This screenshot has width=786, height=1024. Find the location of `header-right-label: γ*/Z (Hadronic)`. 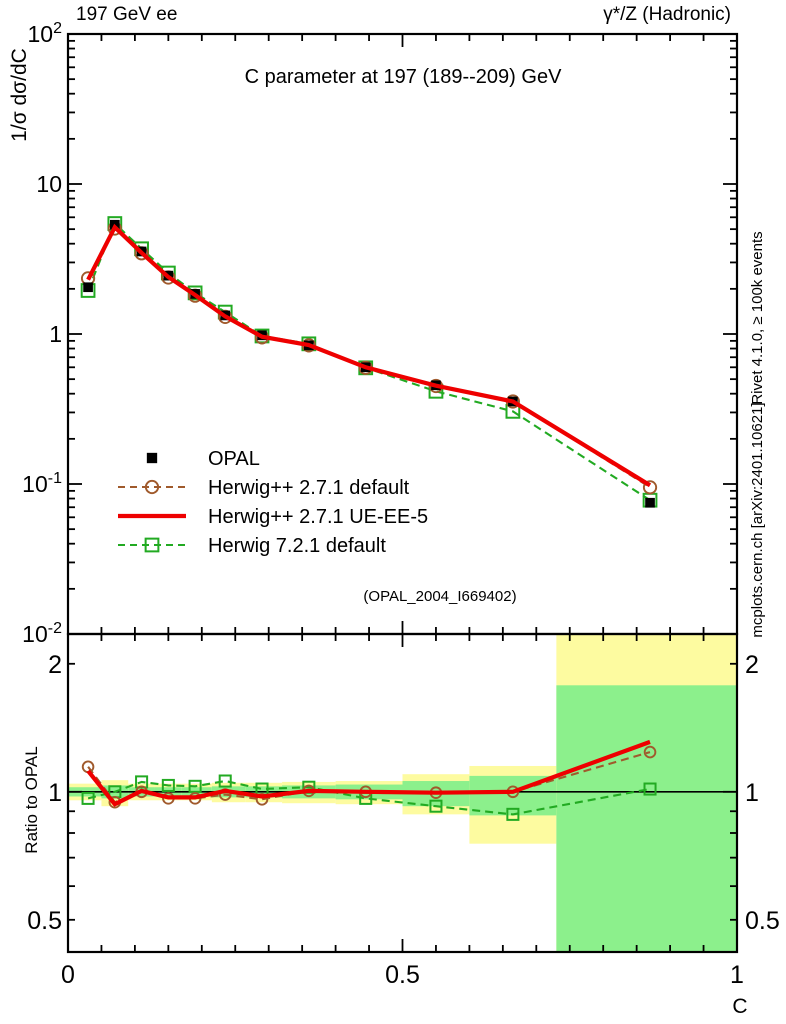

header-right-label: γ*/Z (Hadronic) is located at coordinates (667, 14).